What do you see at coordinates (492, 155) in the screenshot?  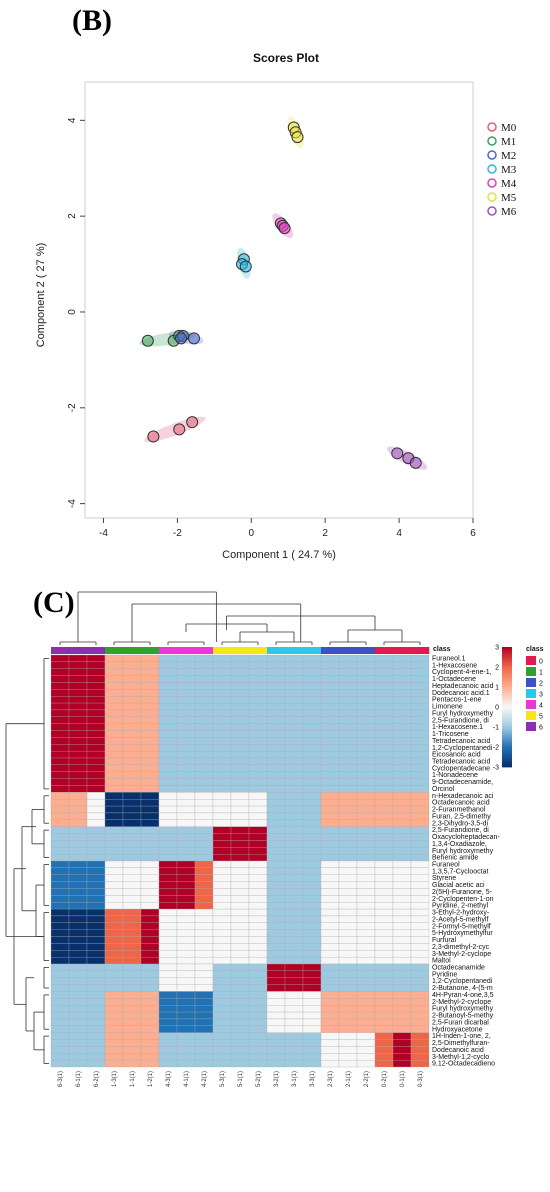 I see `legend-marker-m2` at bounding box center [492, 155].